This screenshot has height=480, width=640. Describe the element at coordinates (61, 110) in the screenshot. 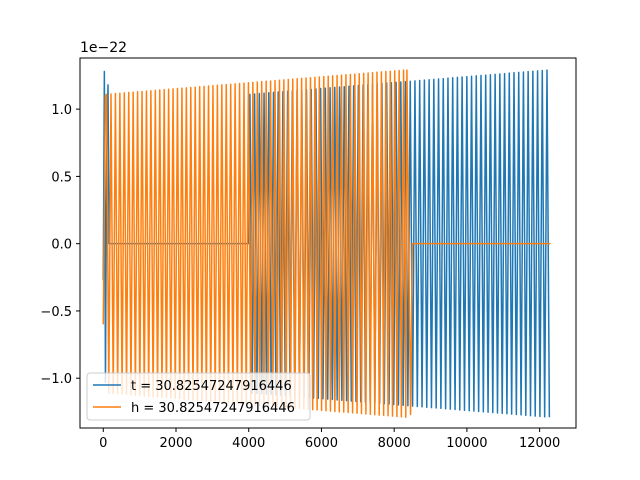

I see `y-tick-label: 1.0` at that location.